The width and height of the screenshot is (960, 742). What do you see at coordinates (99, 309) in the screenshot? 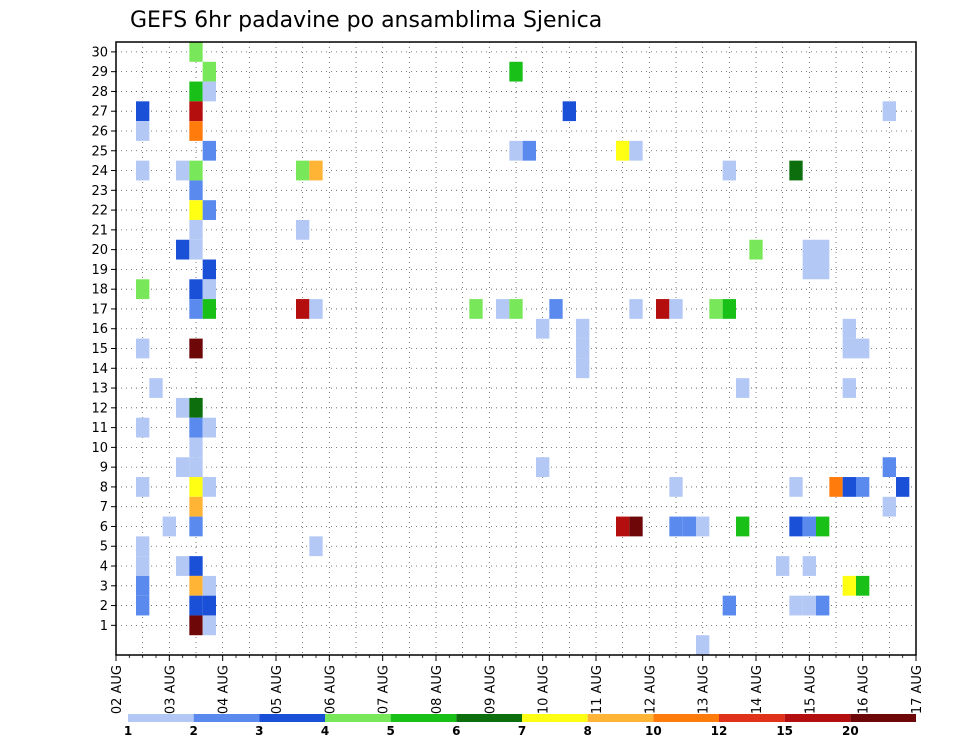
I see `y-tick-label: 17` at bounding box center [99, 309].